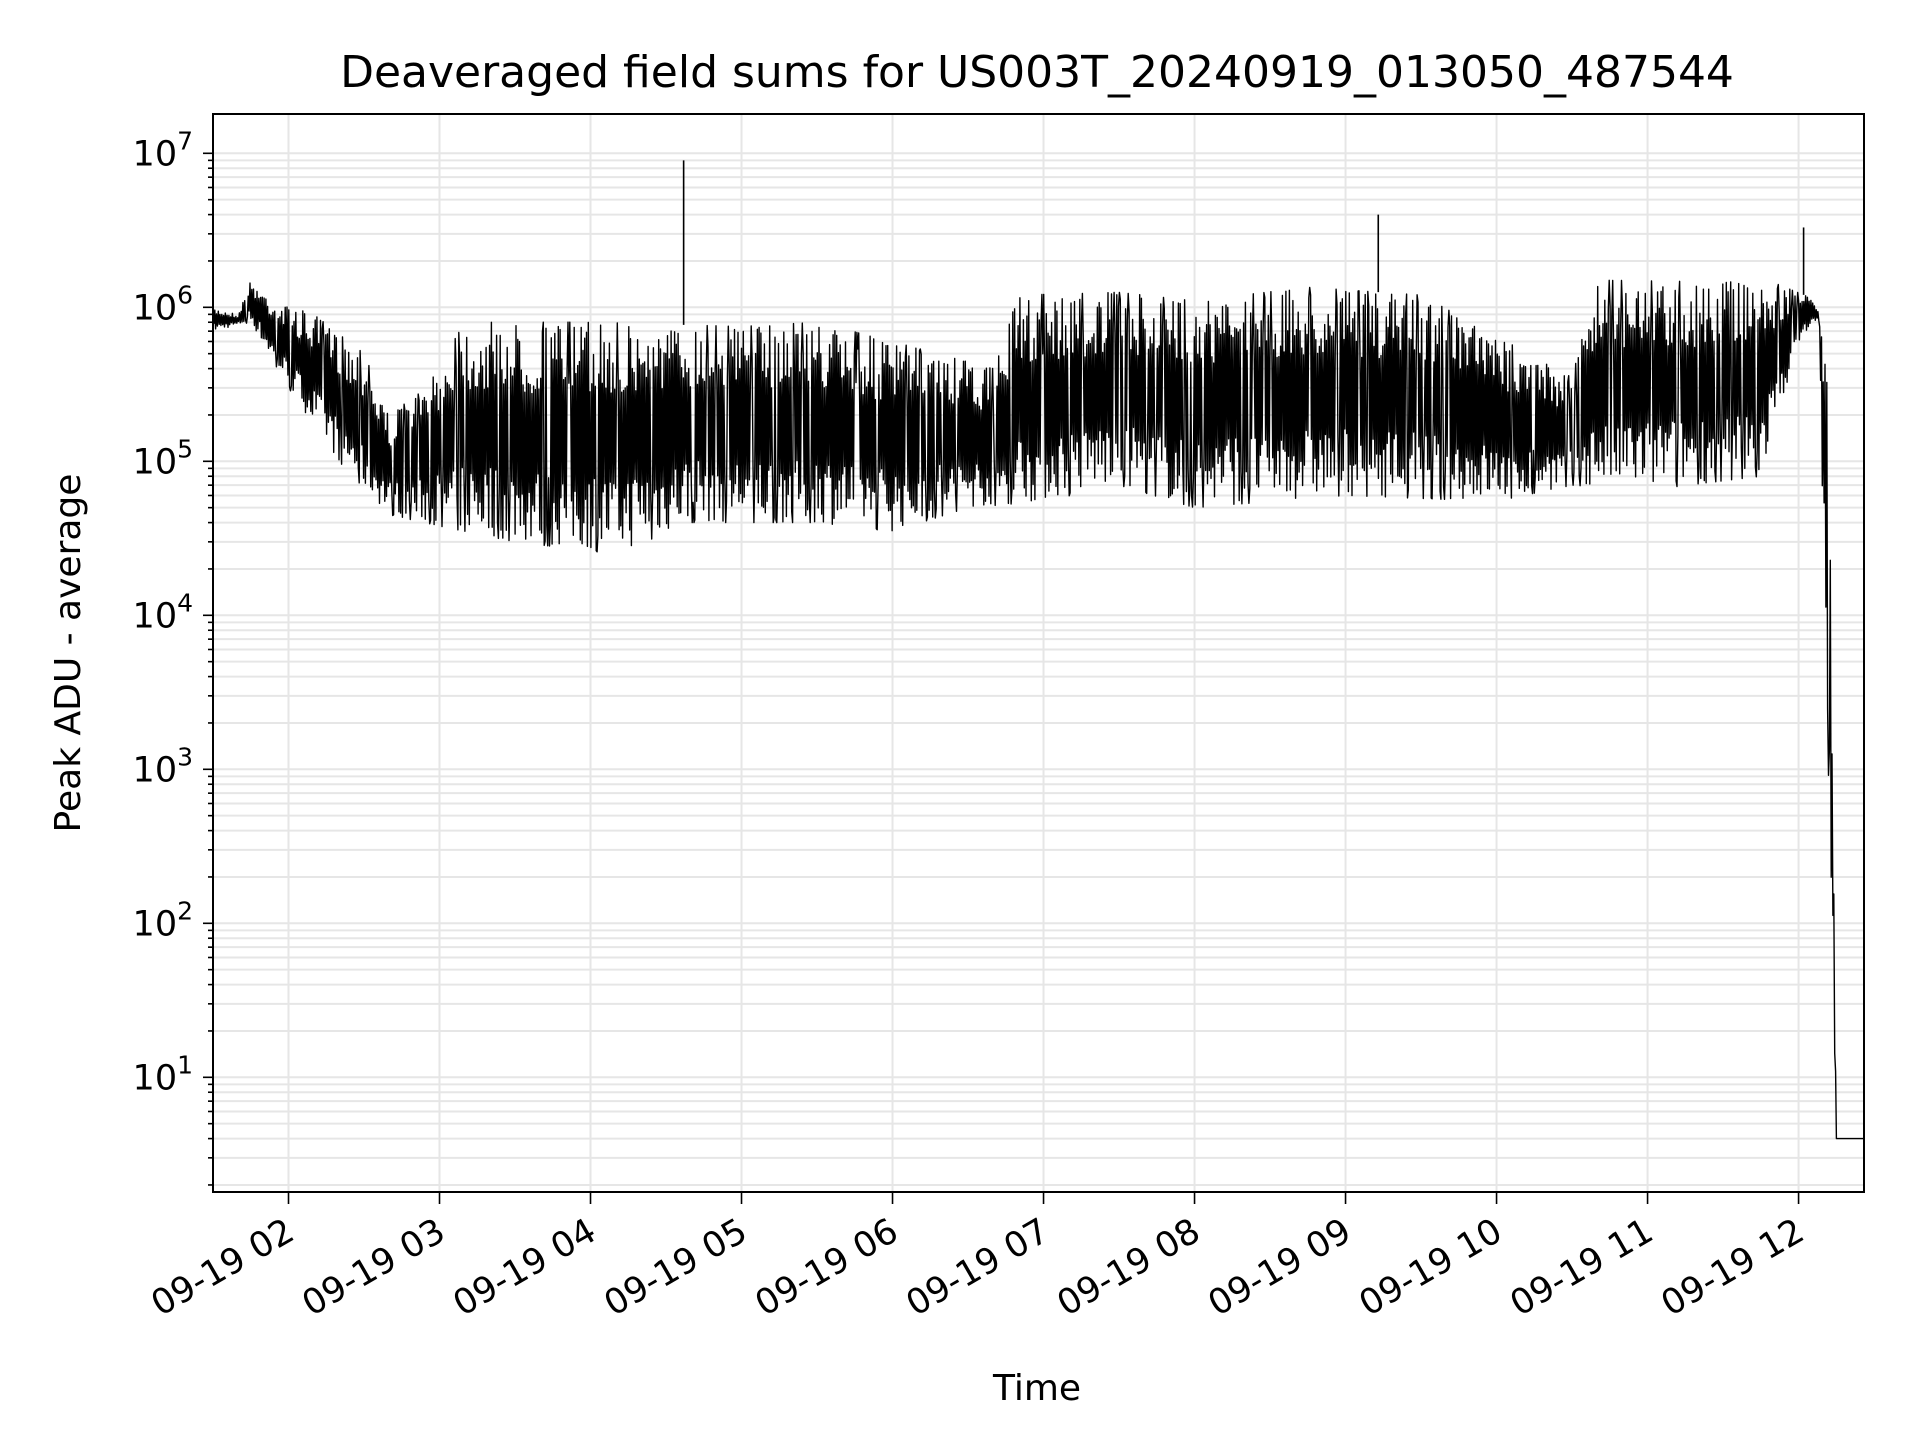  What do you see at coordinates (827, 1267) in the screenshot?
I see `x-tick-label: 09-19 06` at bounding box center [827, 1267].